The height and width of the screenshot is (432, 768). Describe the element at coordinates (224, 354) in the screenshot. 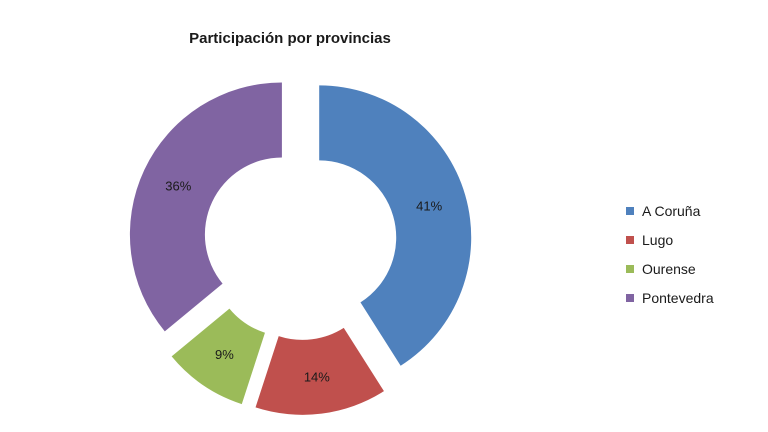

I see `slice-label: 9%` at that location.